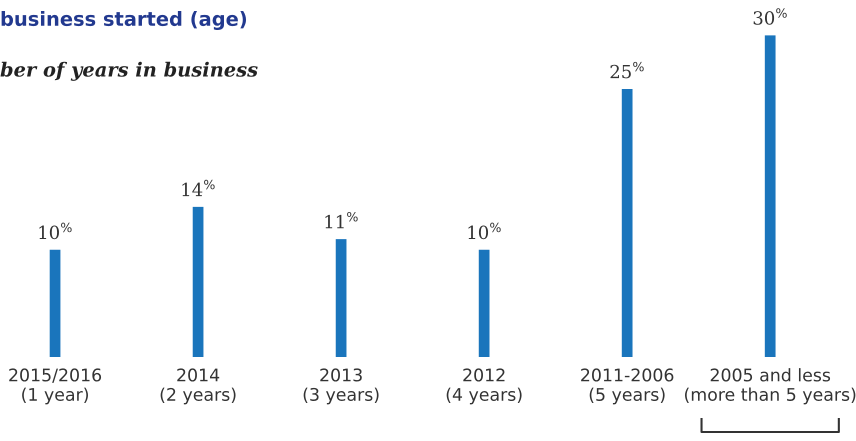 The image size is (856, 441). I want to click on x-tick-label: 2015/2016 (1 year), so click(55, 386).